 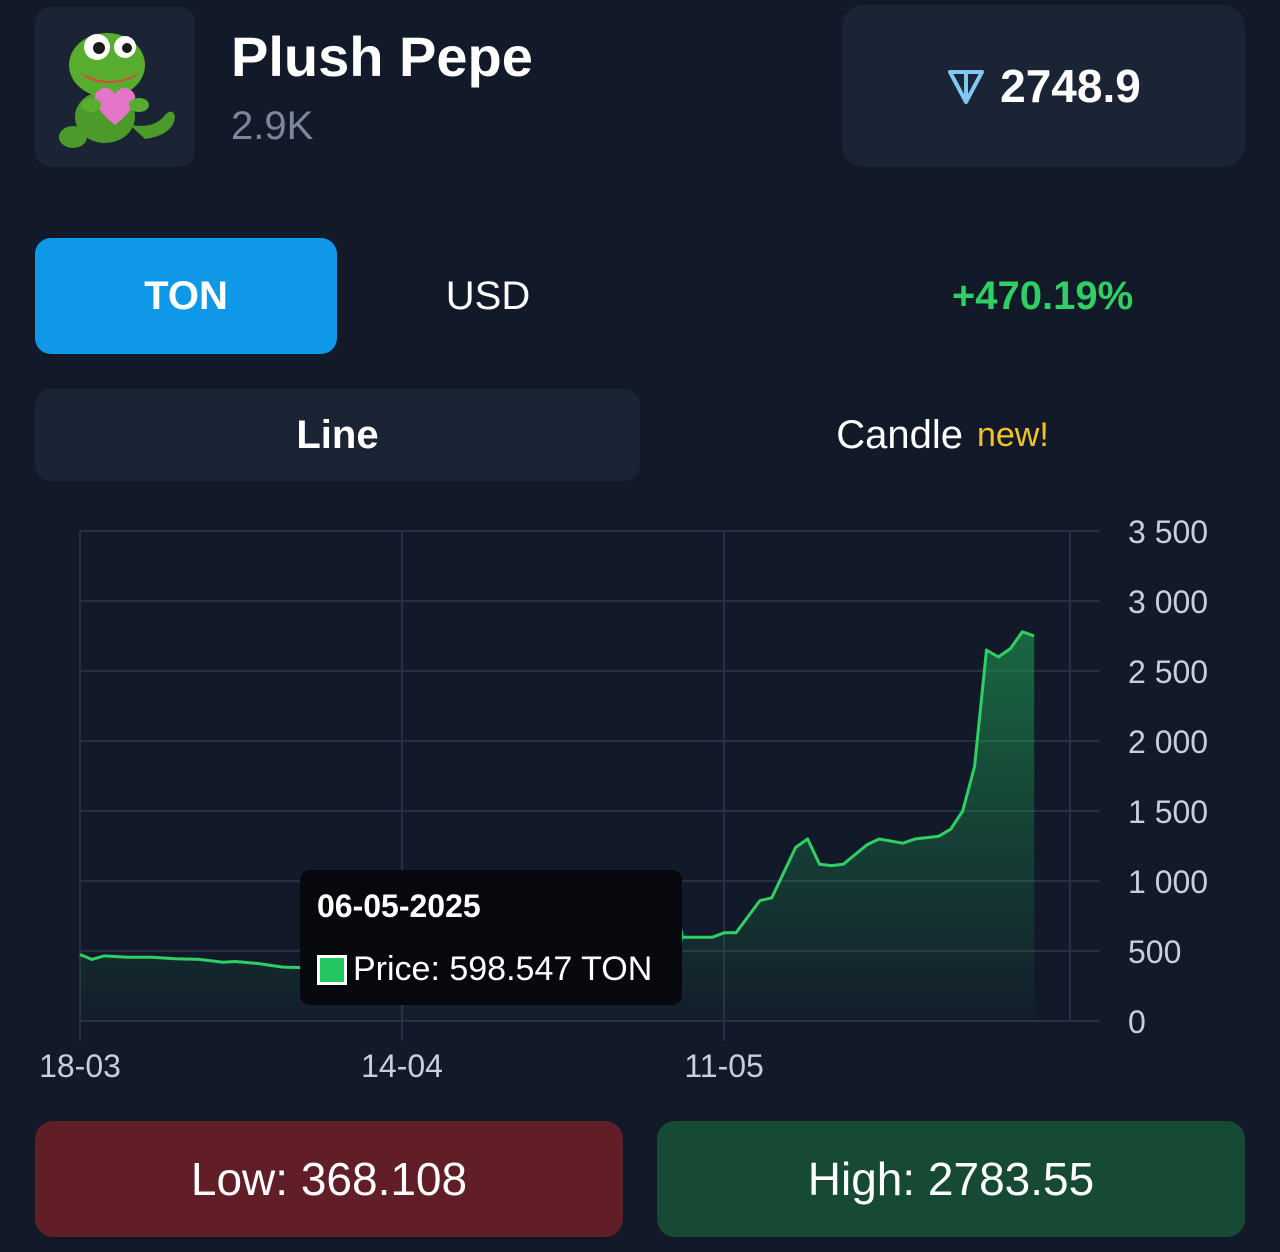 I want to click on chart-tooltip: 06-05-2025 Price: 598.547 TON, so click(x=491, y=937).